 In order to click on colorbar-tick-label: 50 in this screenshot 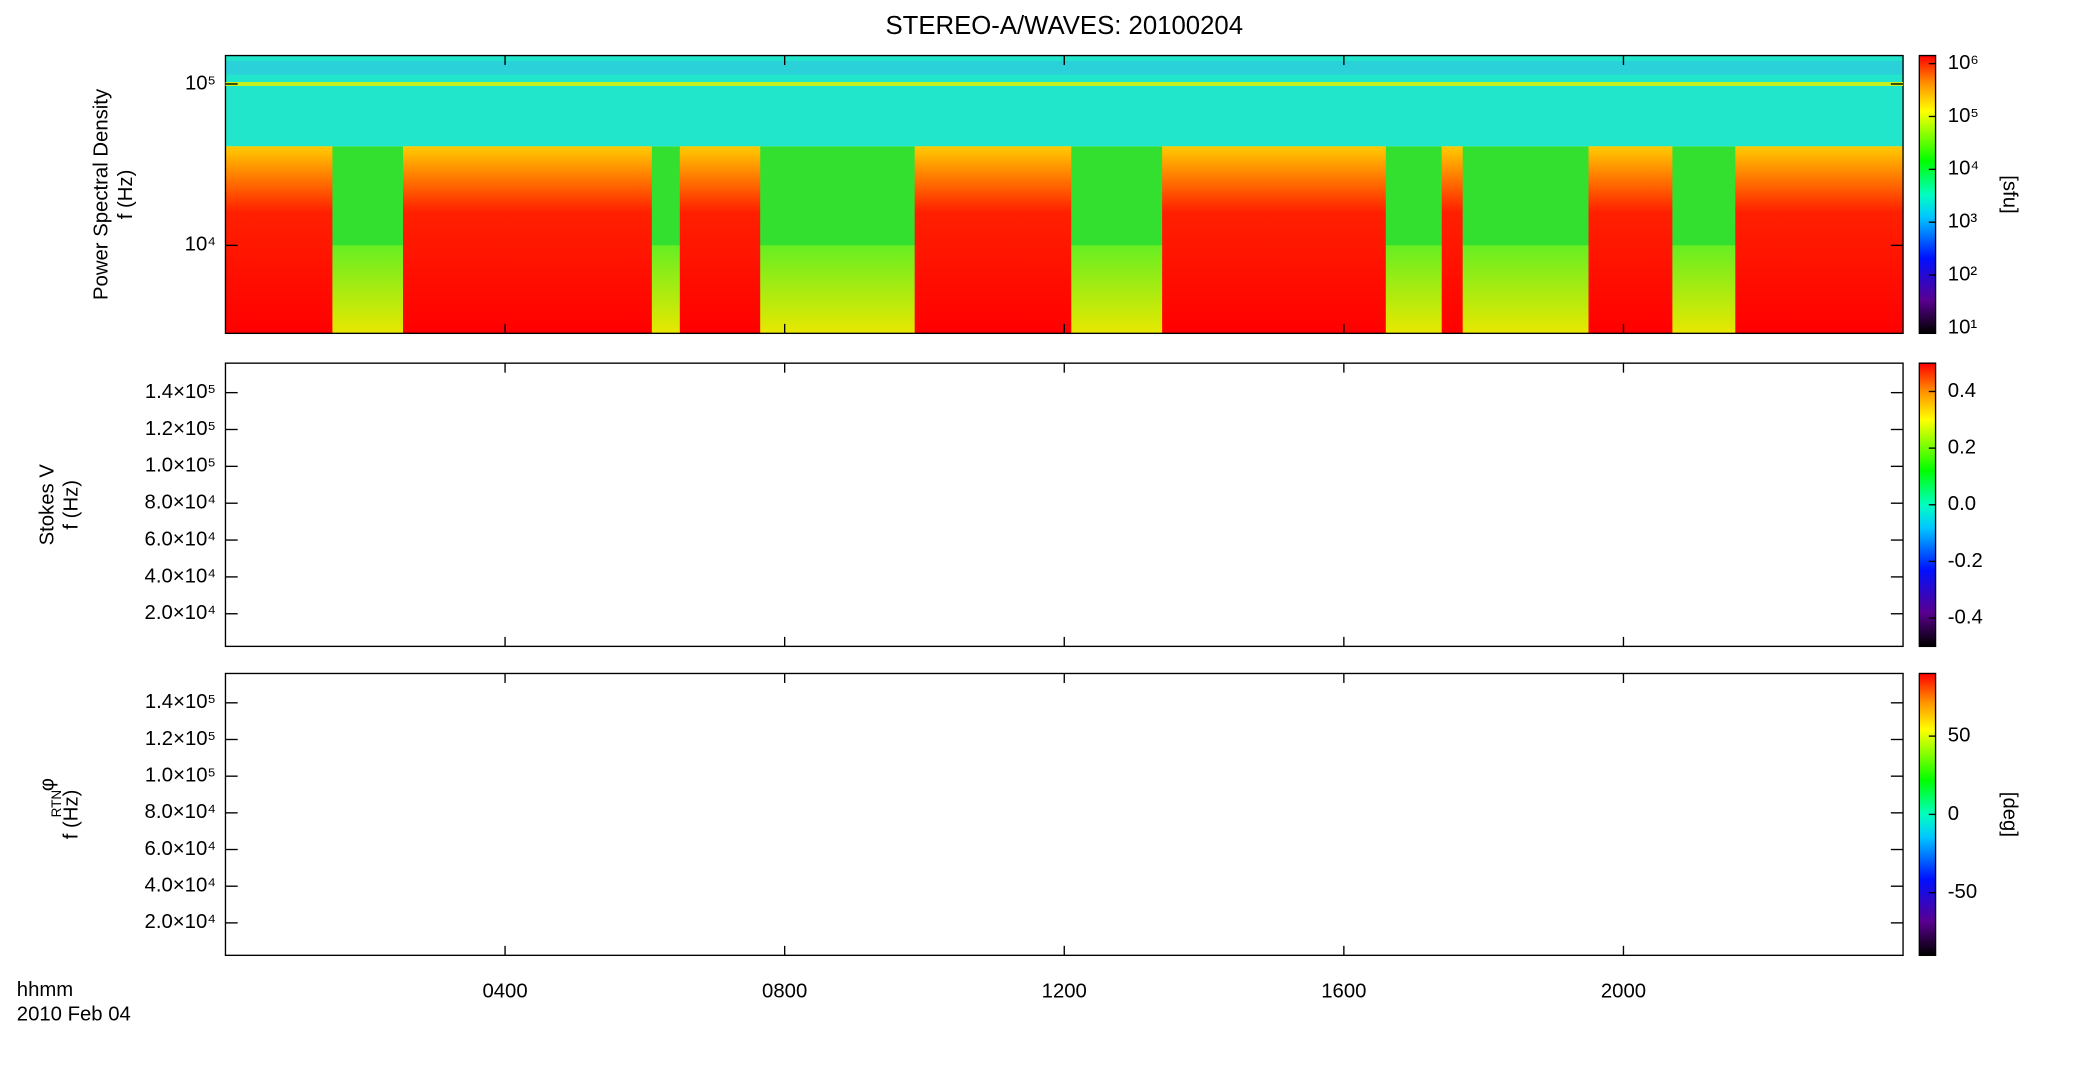, I will do `click(1959, 735)`.